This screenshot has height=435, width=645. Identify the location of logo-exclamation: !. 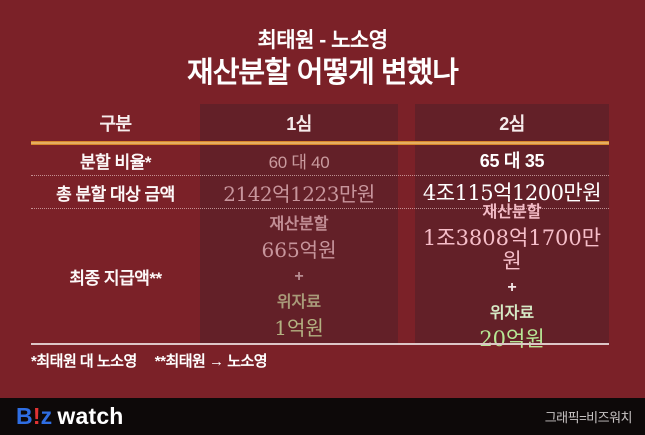
(36, 416).